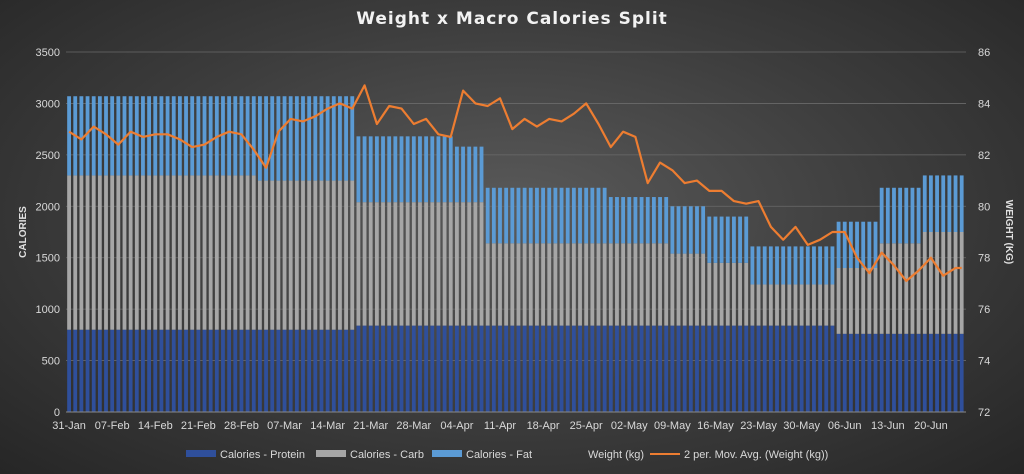  What do you see at coordinates (327, 426) in the screenshot?
I see `x-tick-label: 14-Mar` at bounding box center [327, 426].